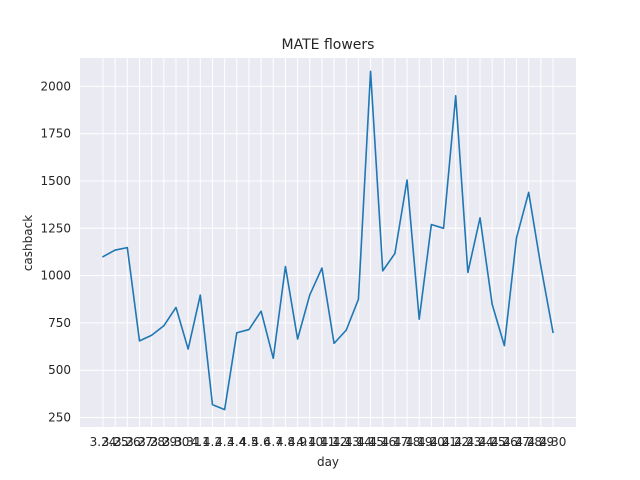 The width and height of the screenshot is (640, 480). What do you see at coordinates (553, 442) in the screenshot?
I see `x-tick-label: 4.30` at bounding box center [553, 442].